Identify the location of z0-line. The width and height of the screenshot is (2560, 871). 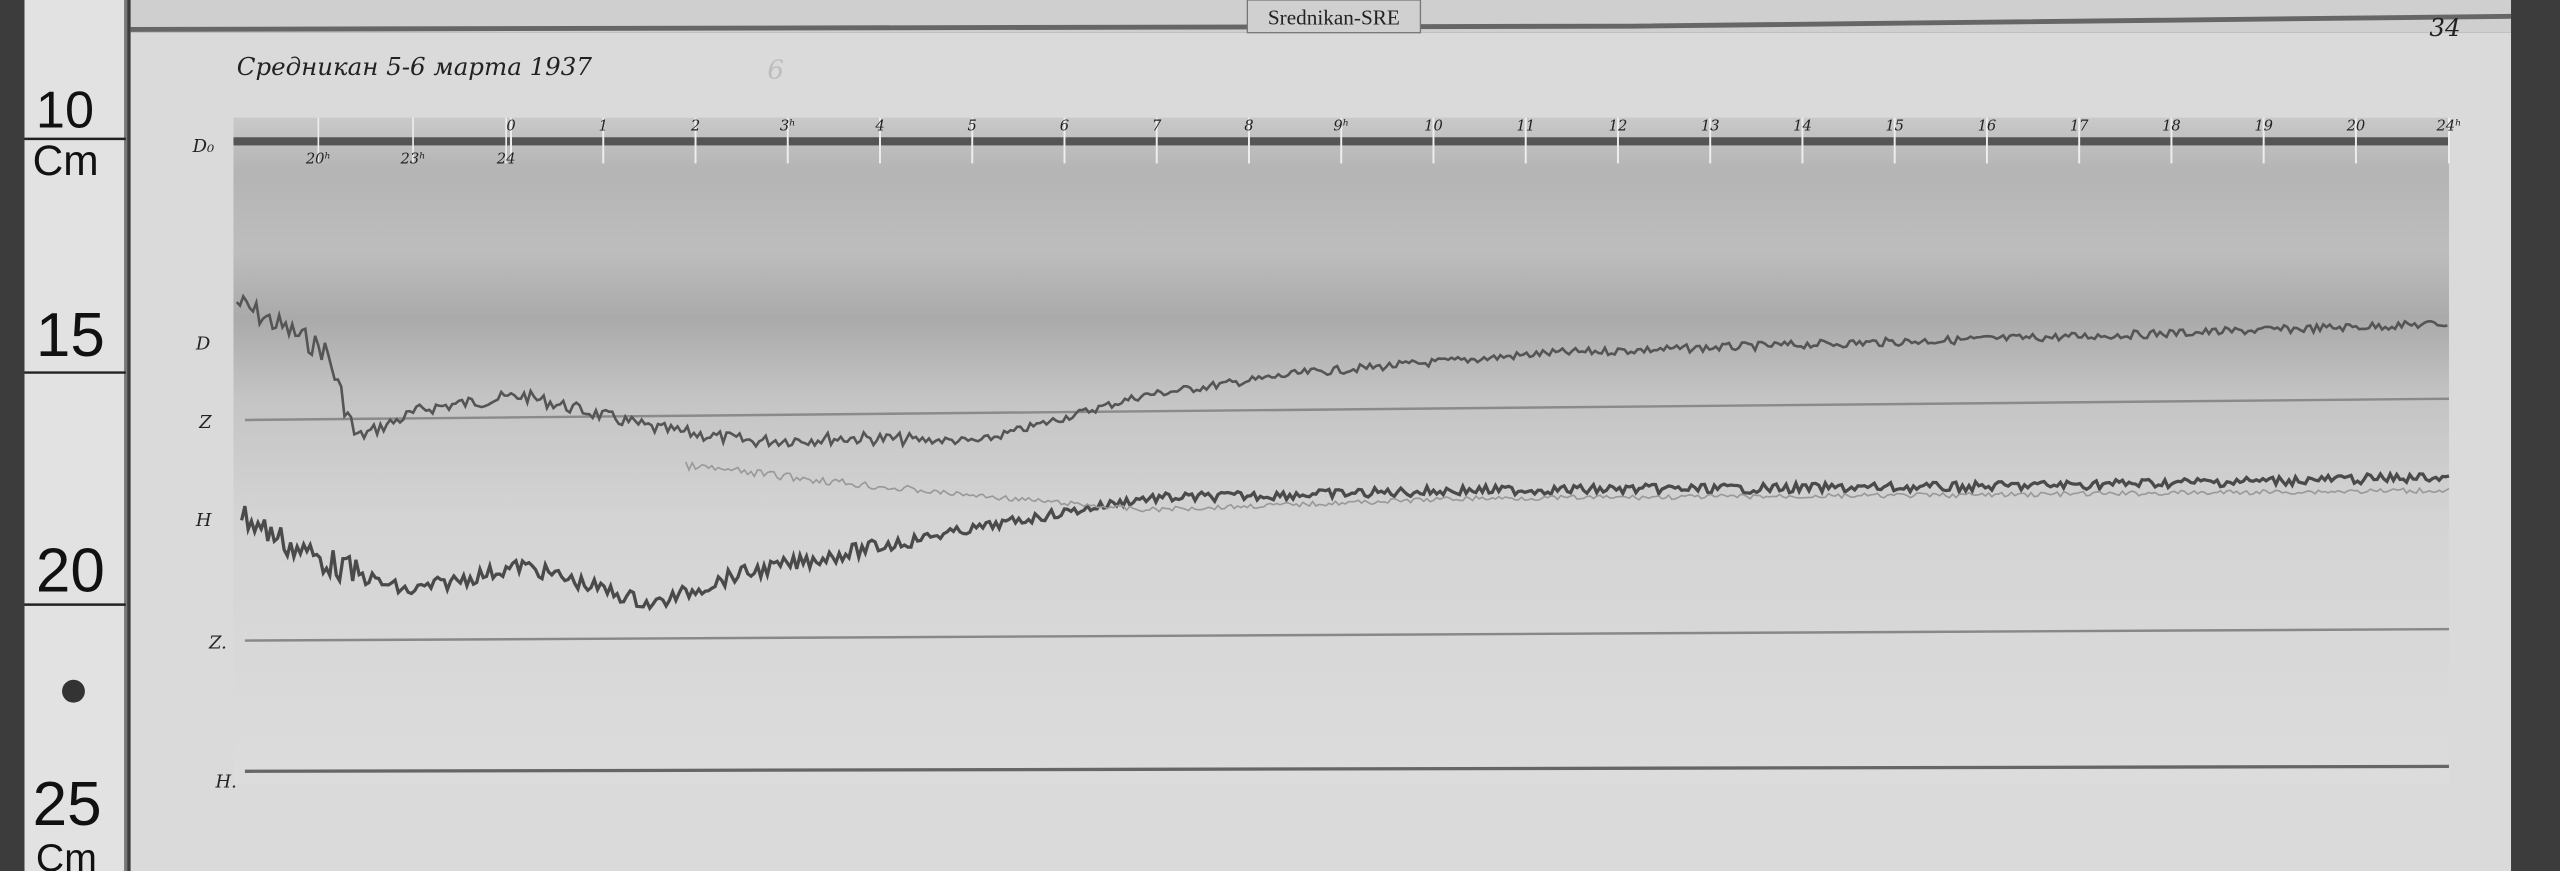
(1346, 634).